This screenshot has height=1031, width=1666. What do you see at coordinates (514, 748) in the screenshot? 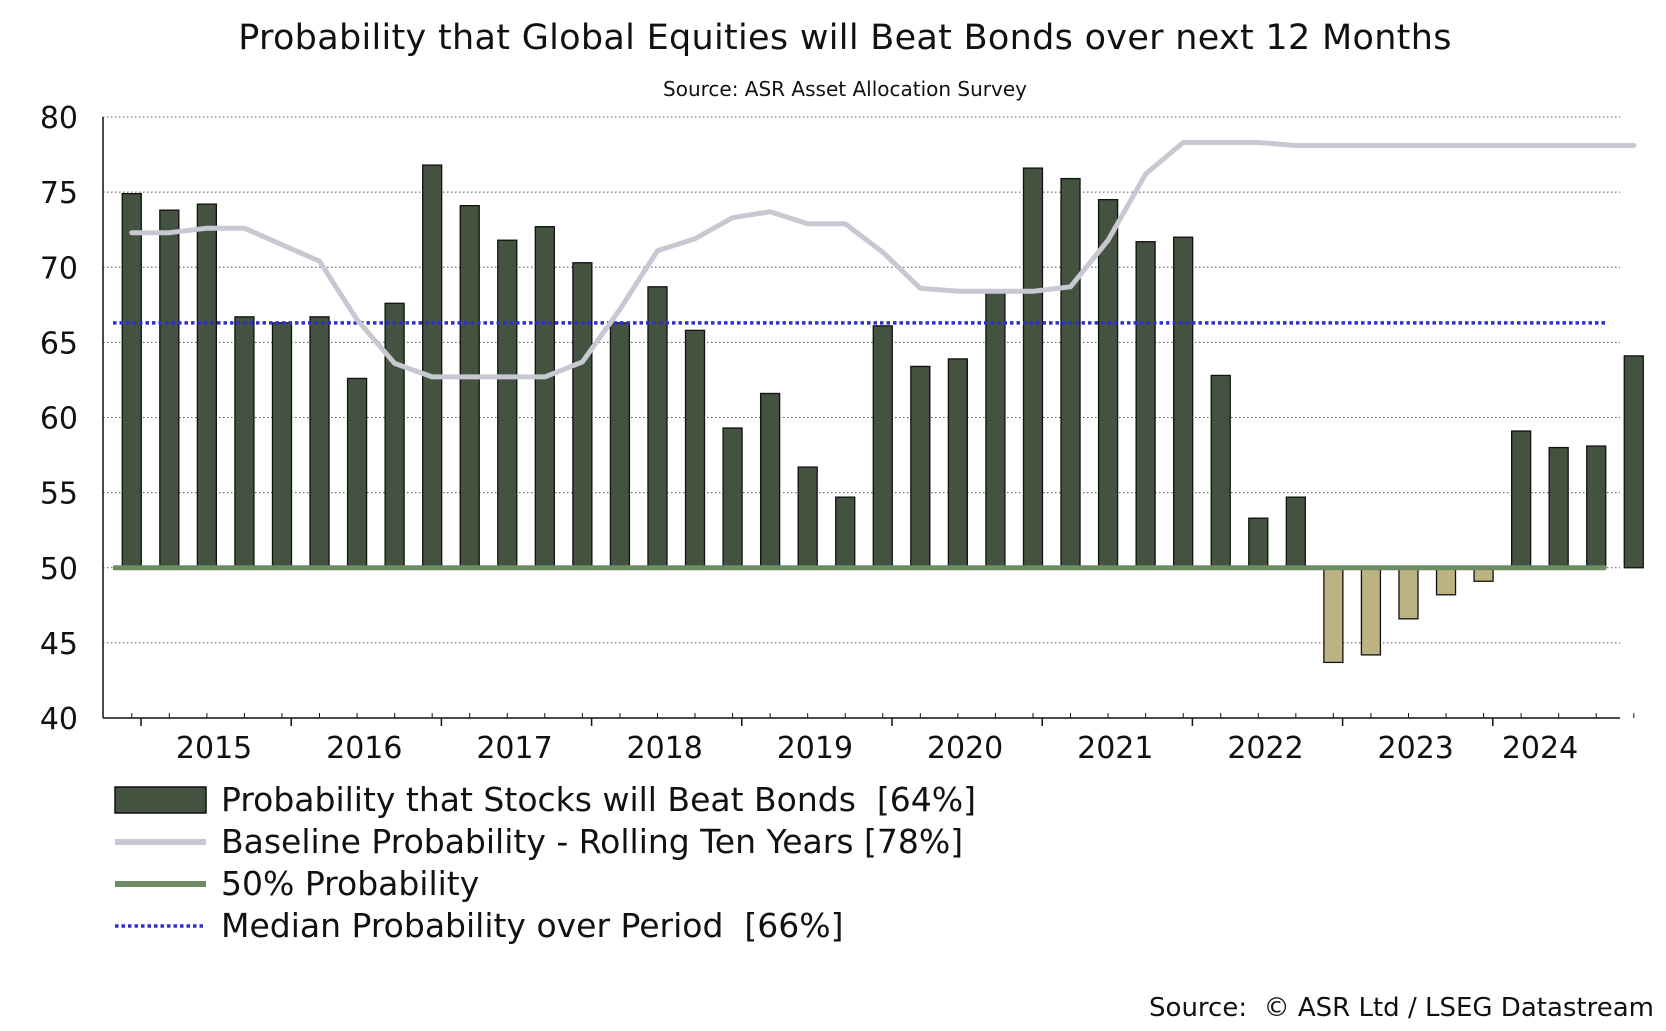
I see `x-tick-label: 2017` at bounding box center [514, 748].